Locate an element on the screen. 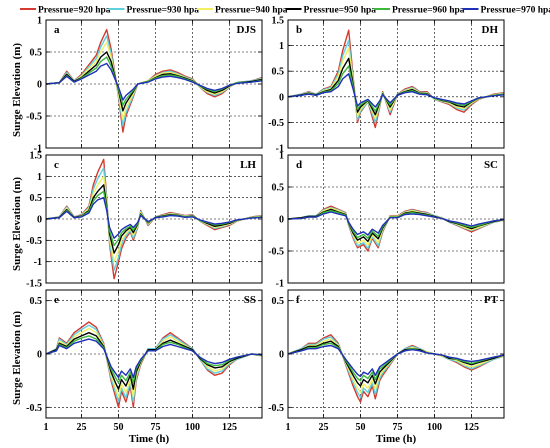  station-label: SC is located at coordinates (491, 165).